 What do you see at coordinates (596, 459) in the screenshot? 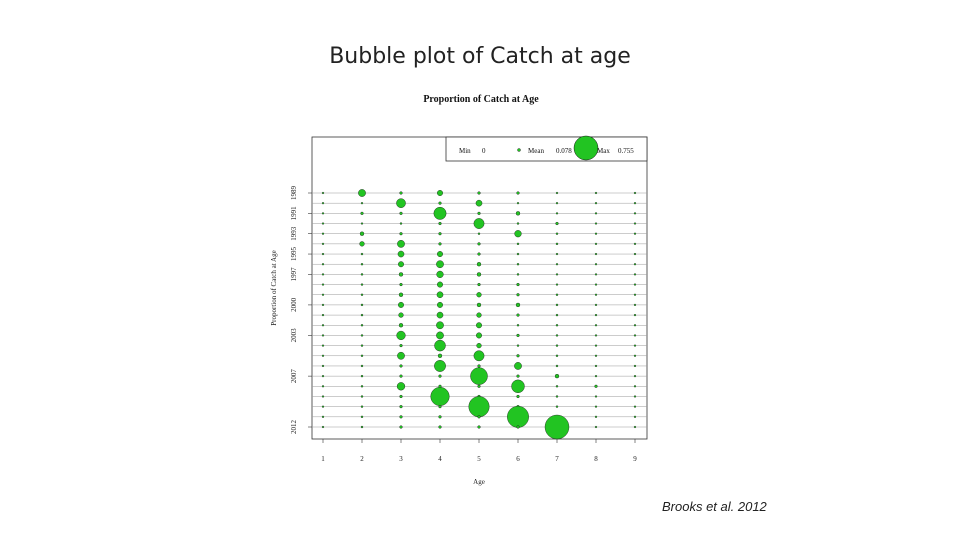
I see `x-tick-label-8: 8` at bounding box center [596, 459].